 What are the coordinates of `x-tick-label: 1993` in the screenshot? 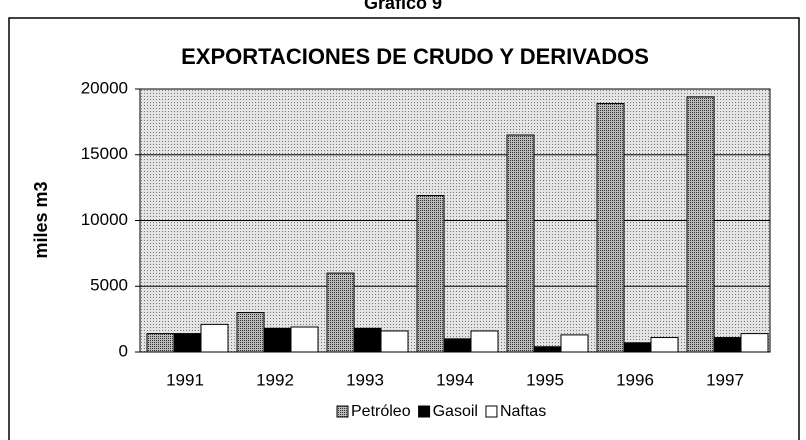 It's located at (365, 379).